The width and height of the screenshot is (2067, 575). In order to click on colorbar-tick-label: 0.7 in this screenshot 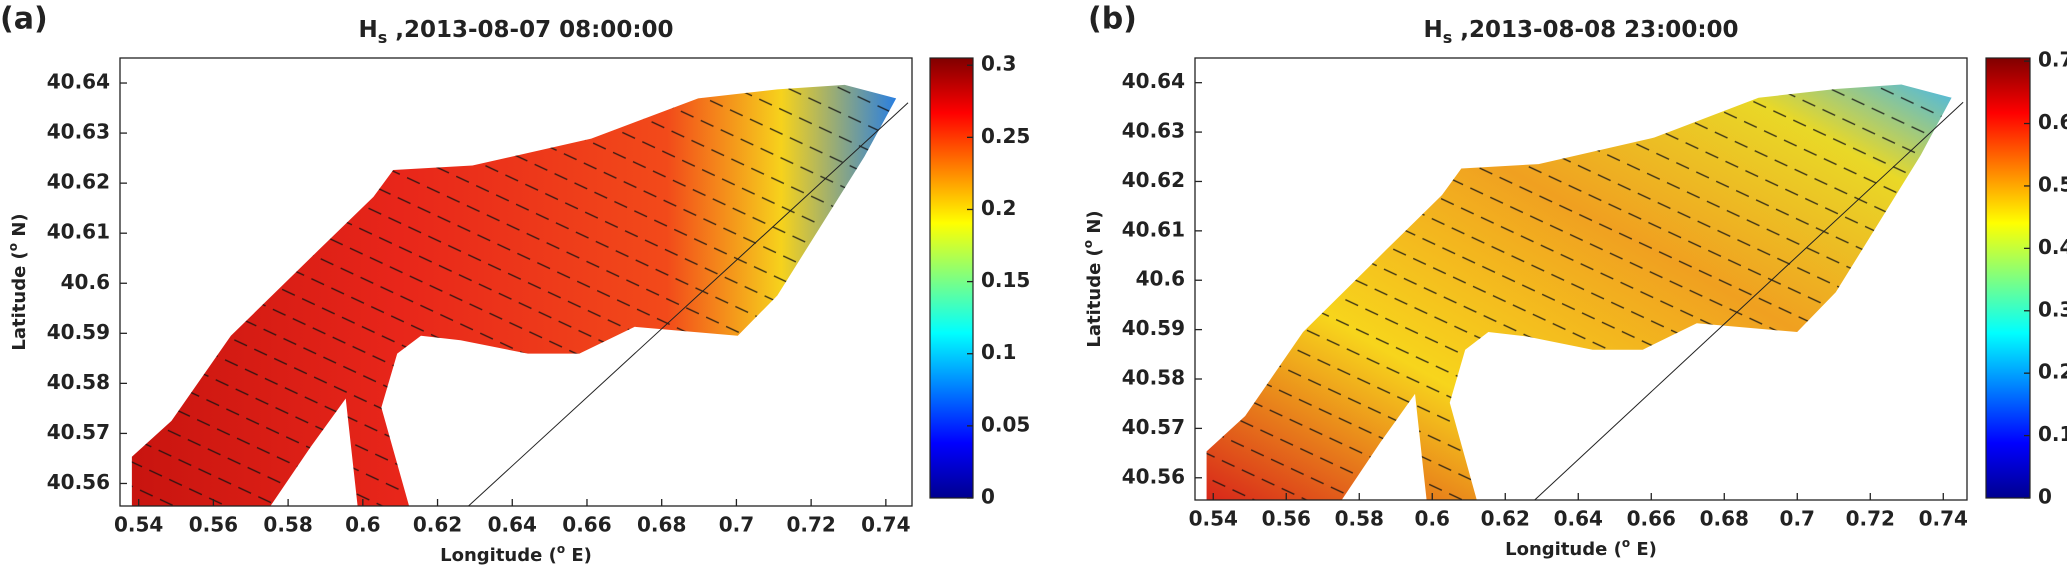, I will do `click(2052, 60)`.